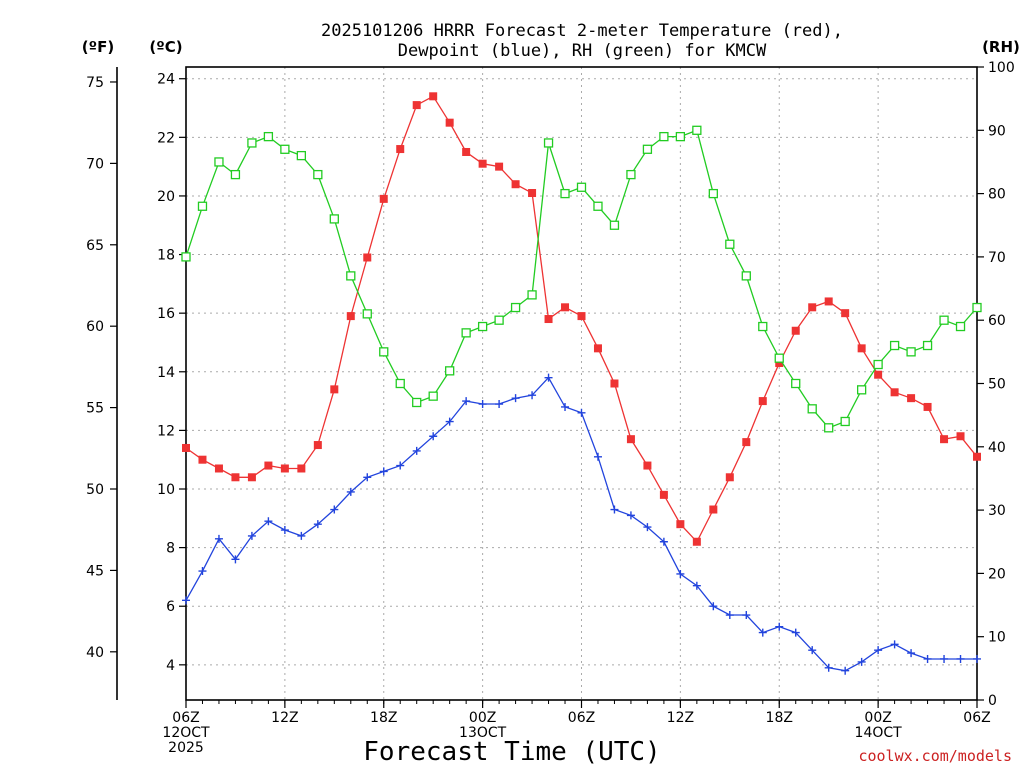 This screenshot has width=1024, height=768. I want to click on time-tick-label: 00Z, so click(877, 718).